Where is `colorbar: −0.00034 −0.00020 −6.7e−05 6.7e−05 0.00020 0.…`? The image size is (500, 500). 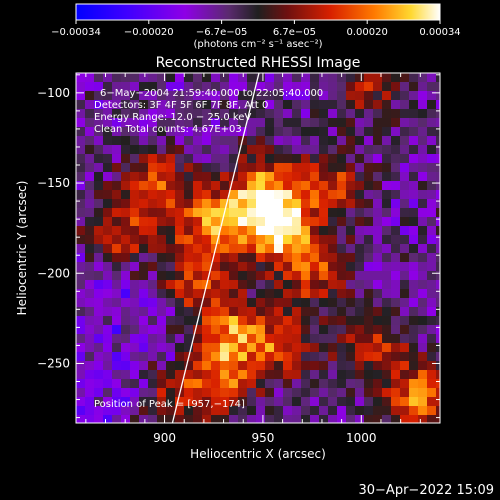 colorbar: −0.00034 −0.00020 −6.7e−05 6.7e−05 0.00020 0.… is located at coordinates (256, 26).